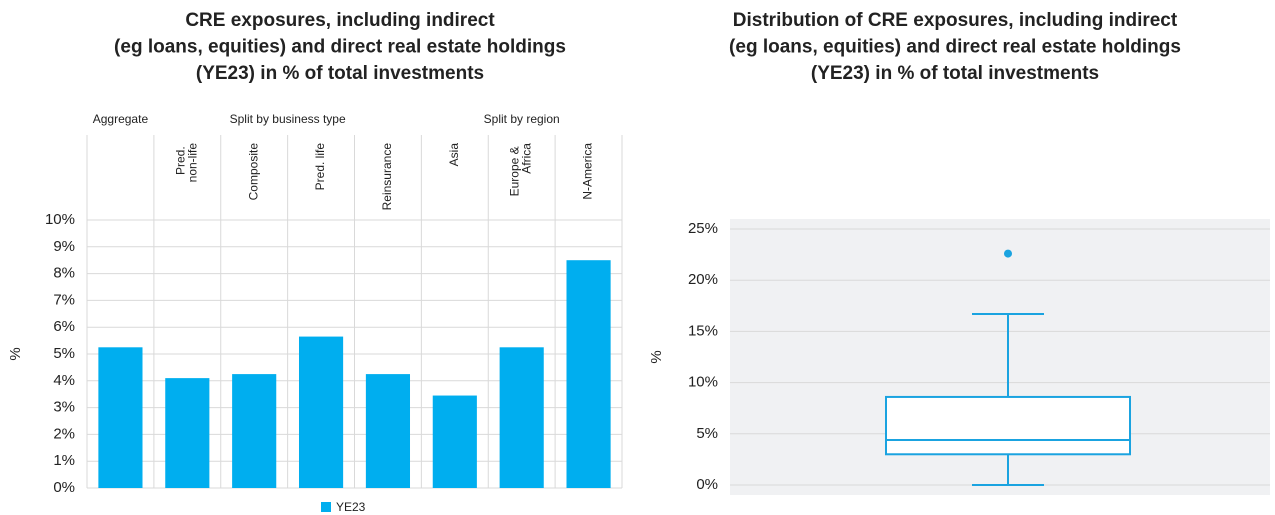 The image size is (1275, 515). I want to click on category-label: Composite, so click(253, 172).